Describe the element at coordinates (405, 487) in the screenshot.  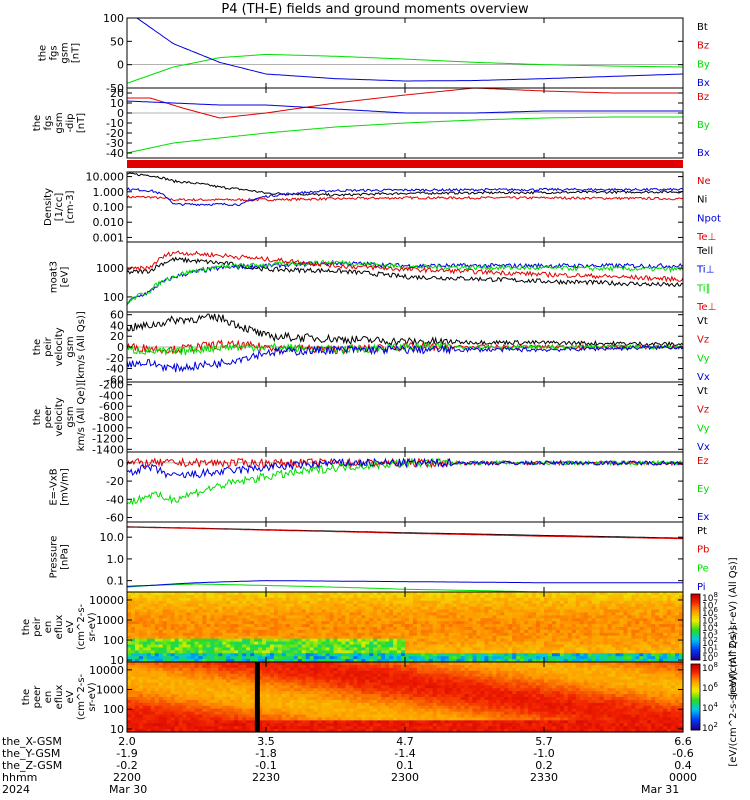
I see `panel-efield` at that location.